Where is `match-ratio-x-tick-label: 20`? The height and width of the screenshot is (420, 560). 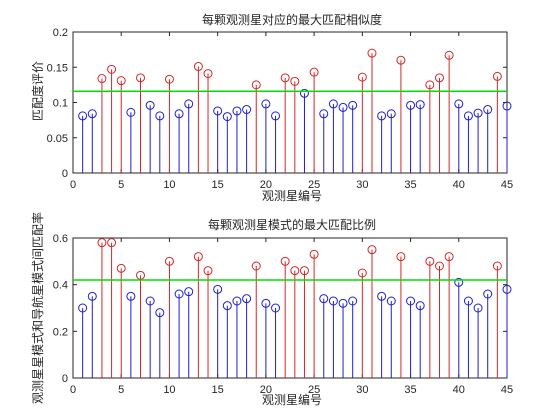 match-ratio-x-tick-label: 20 is located at coordinates (266, 390).